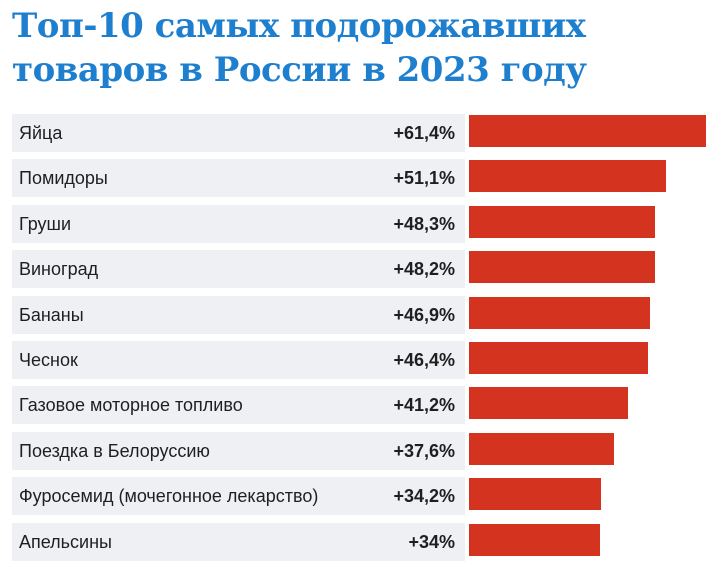 This screenshot has width=720, height=570. What do you see at coordinates (45, 224) in the screenshot?
I see `category-label: Груши` at bounding box center [45, 224].